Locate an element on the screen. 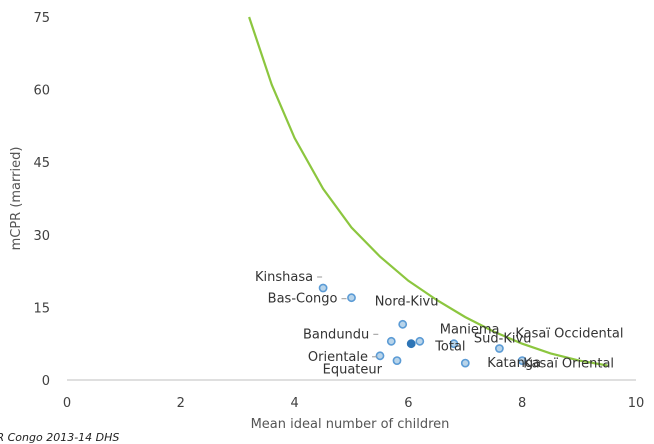 The height and width of the screenshot is (444, 654). y-tick-label: 0 is located at coordinates (46, 381).